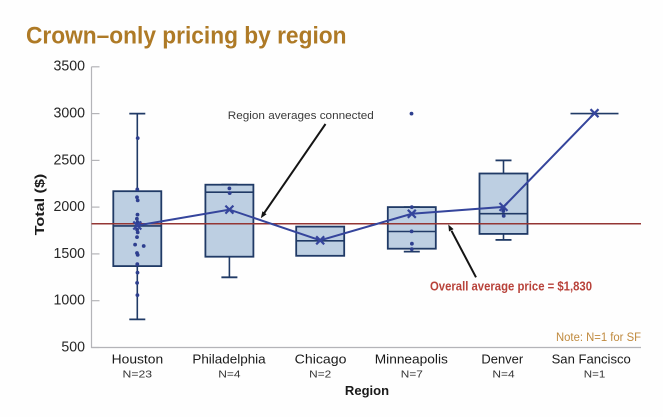  Describe the element at coordinates (70, 254) in the screenshot. I see `svg-text: 1500` at that location.